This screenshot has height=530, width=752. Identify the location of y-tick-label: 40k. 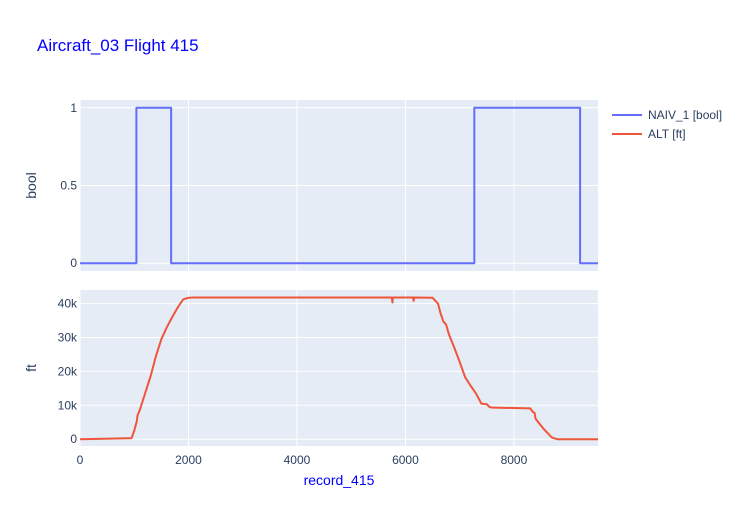
(68, 304).